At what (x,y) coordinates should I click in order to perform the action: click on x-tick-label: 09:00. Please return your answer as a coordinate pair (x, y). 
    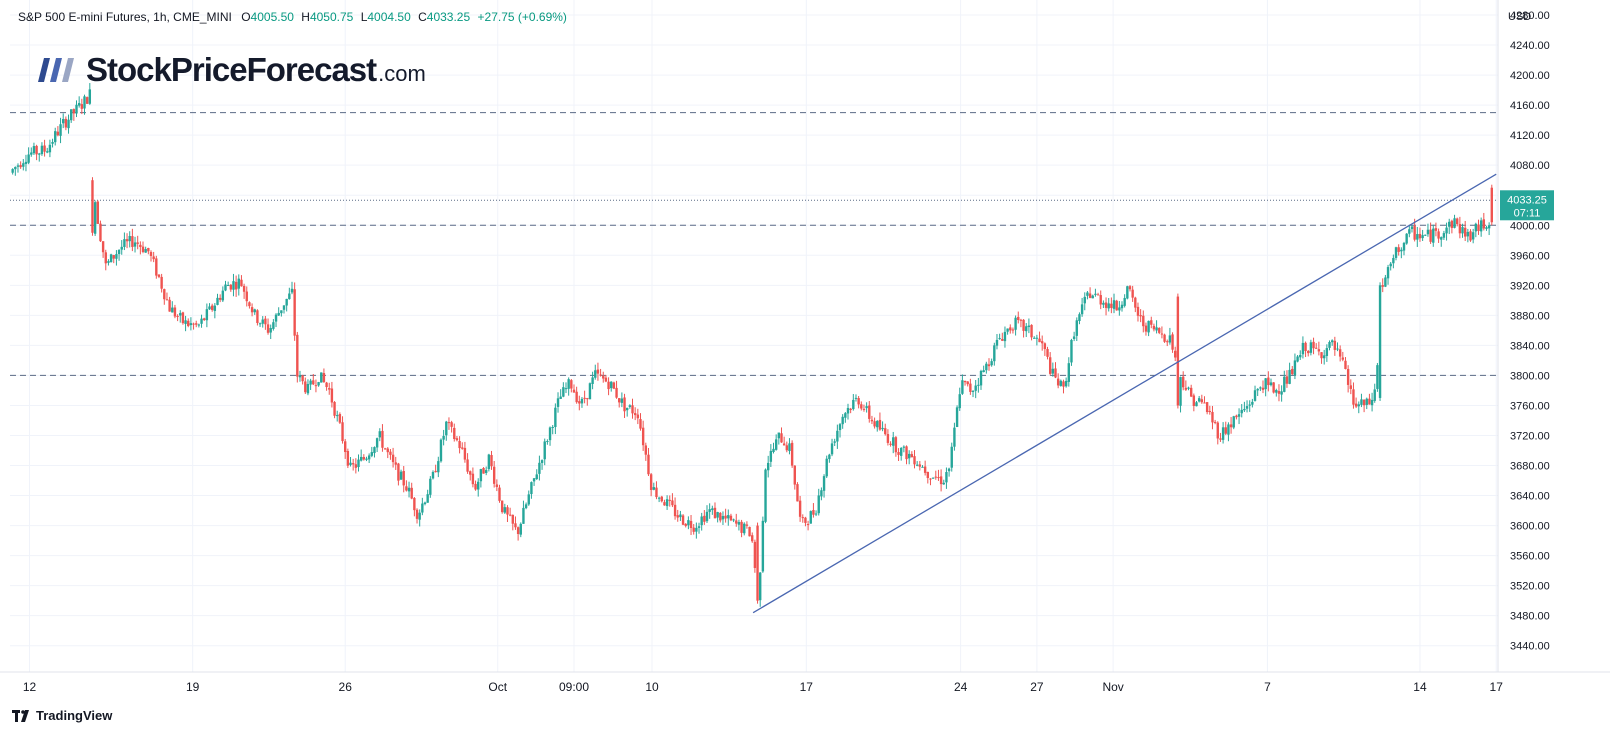
    Looking at the image, I should click on (574, 687).